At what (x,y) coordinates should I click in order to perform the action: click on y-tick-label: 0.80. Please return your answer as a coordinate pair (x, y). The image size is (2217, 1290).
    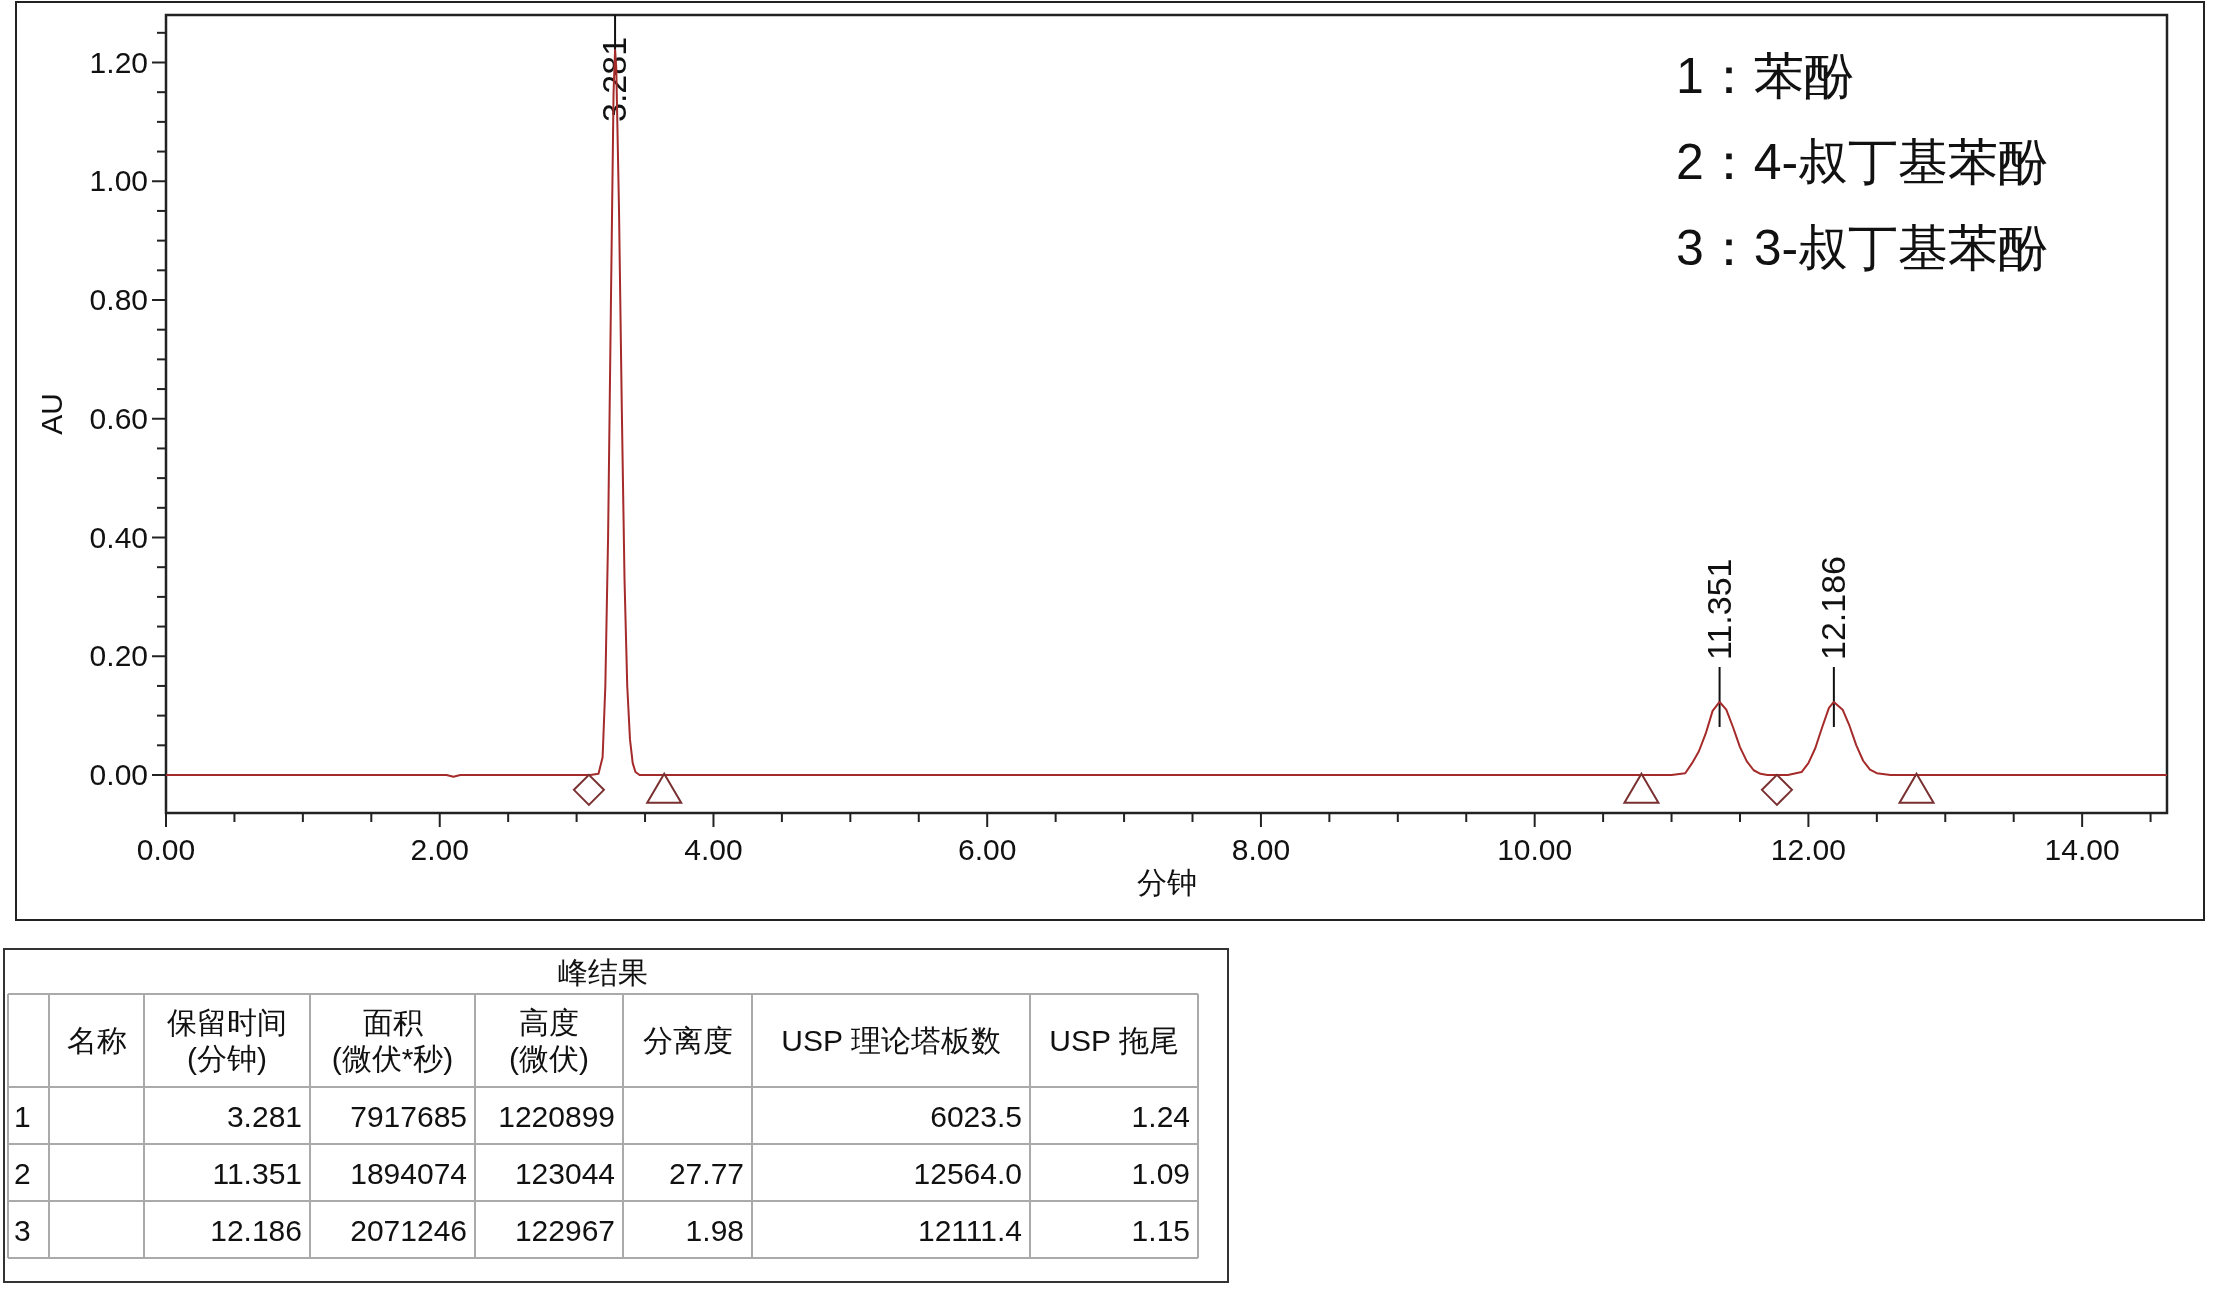
    Looking at the image, I should click on (118, 299).